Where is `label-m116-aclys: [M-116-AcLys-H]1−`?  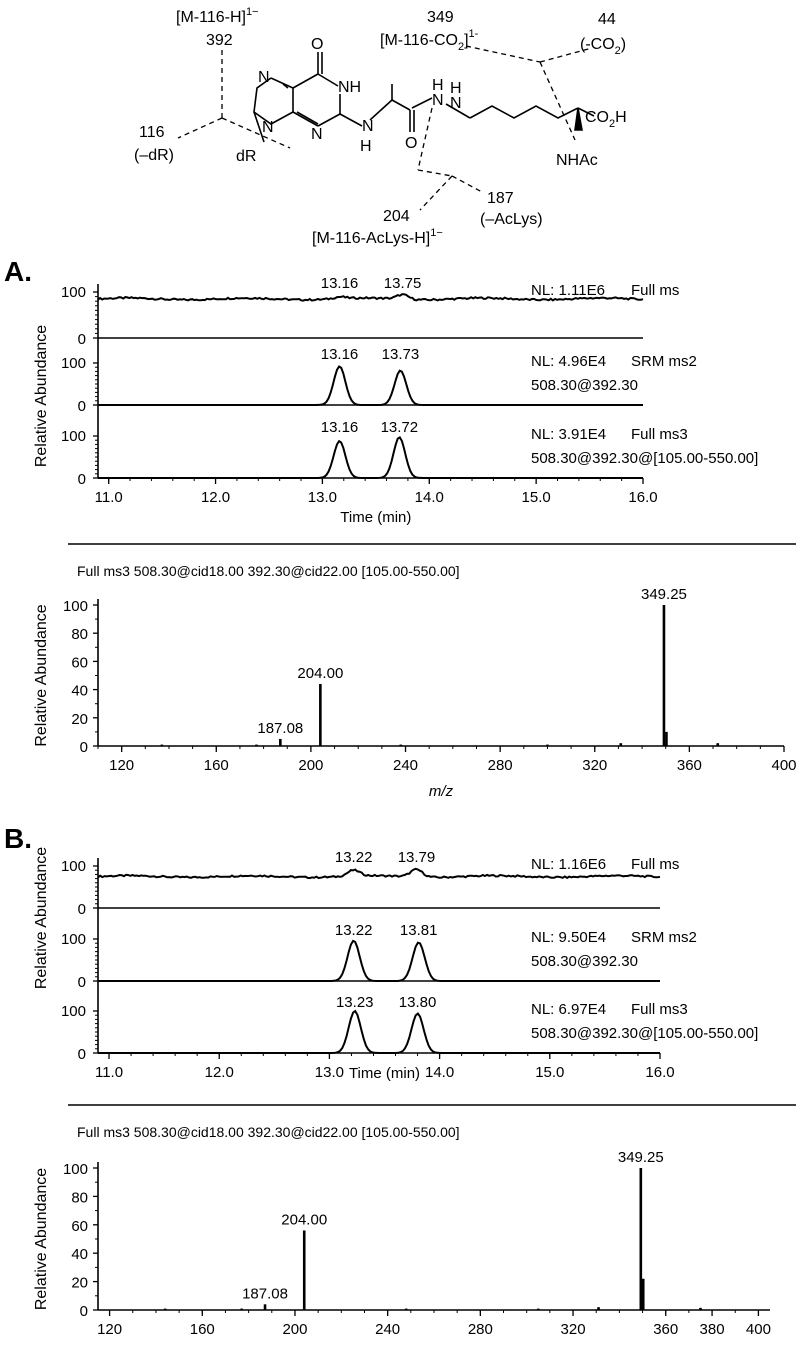
label-m116-aclys: [M-116-AcLys-H]1− is located at coordinates (377, 237).